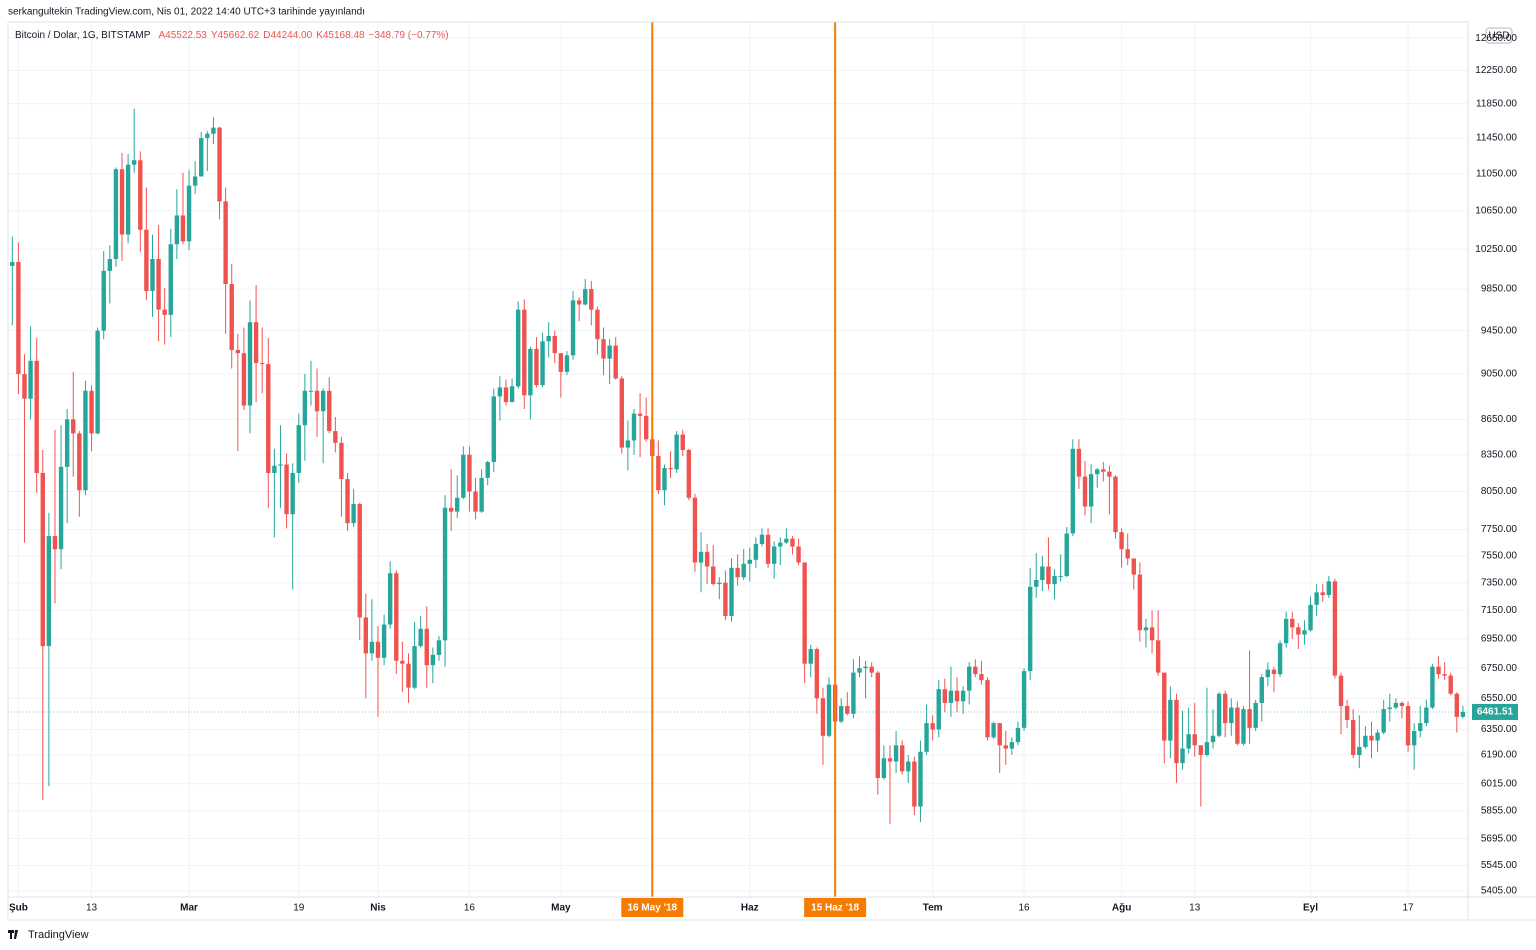 The image size is (1536, 950). I want to click on x-tick-label: 13, so click(1195, 908).